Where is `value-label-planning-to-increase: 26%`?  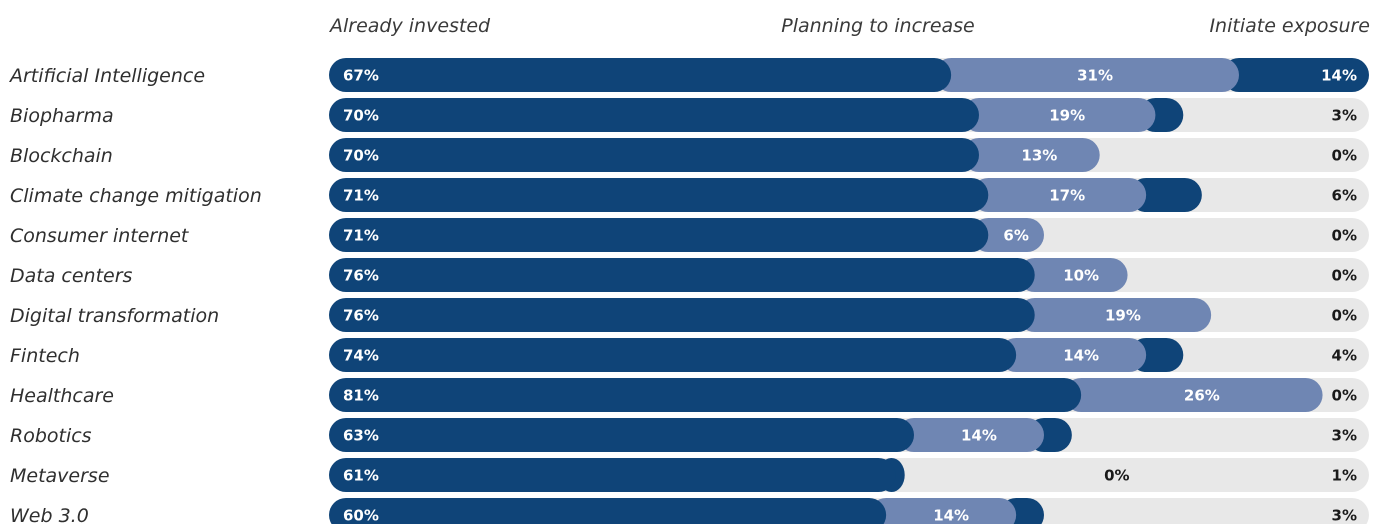 value-label-planning-to-increase: 26% is located at coordinates (1202, 396).